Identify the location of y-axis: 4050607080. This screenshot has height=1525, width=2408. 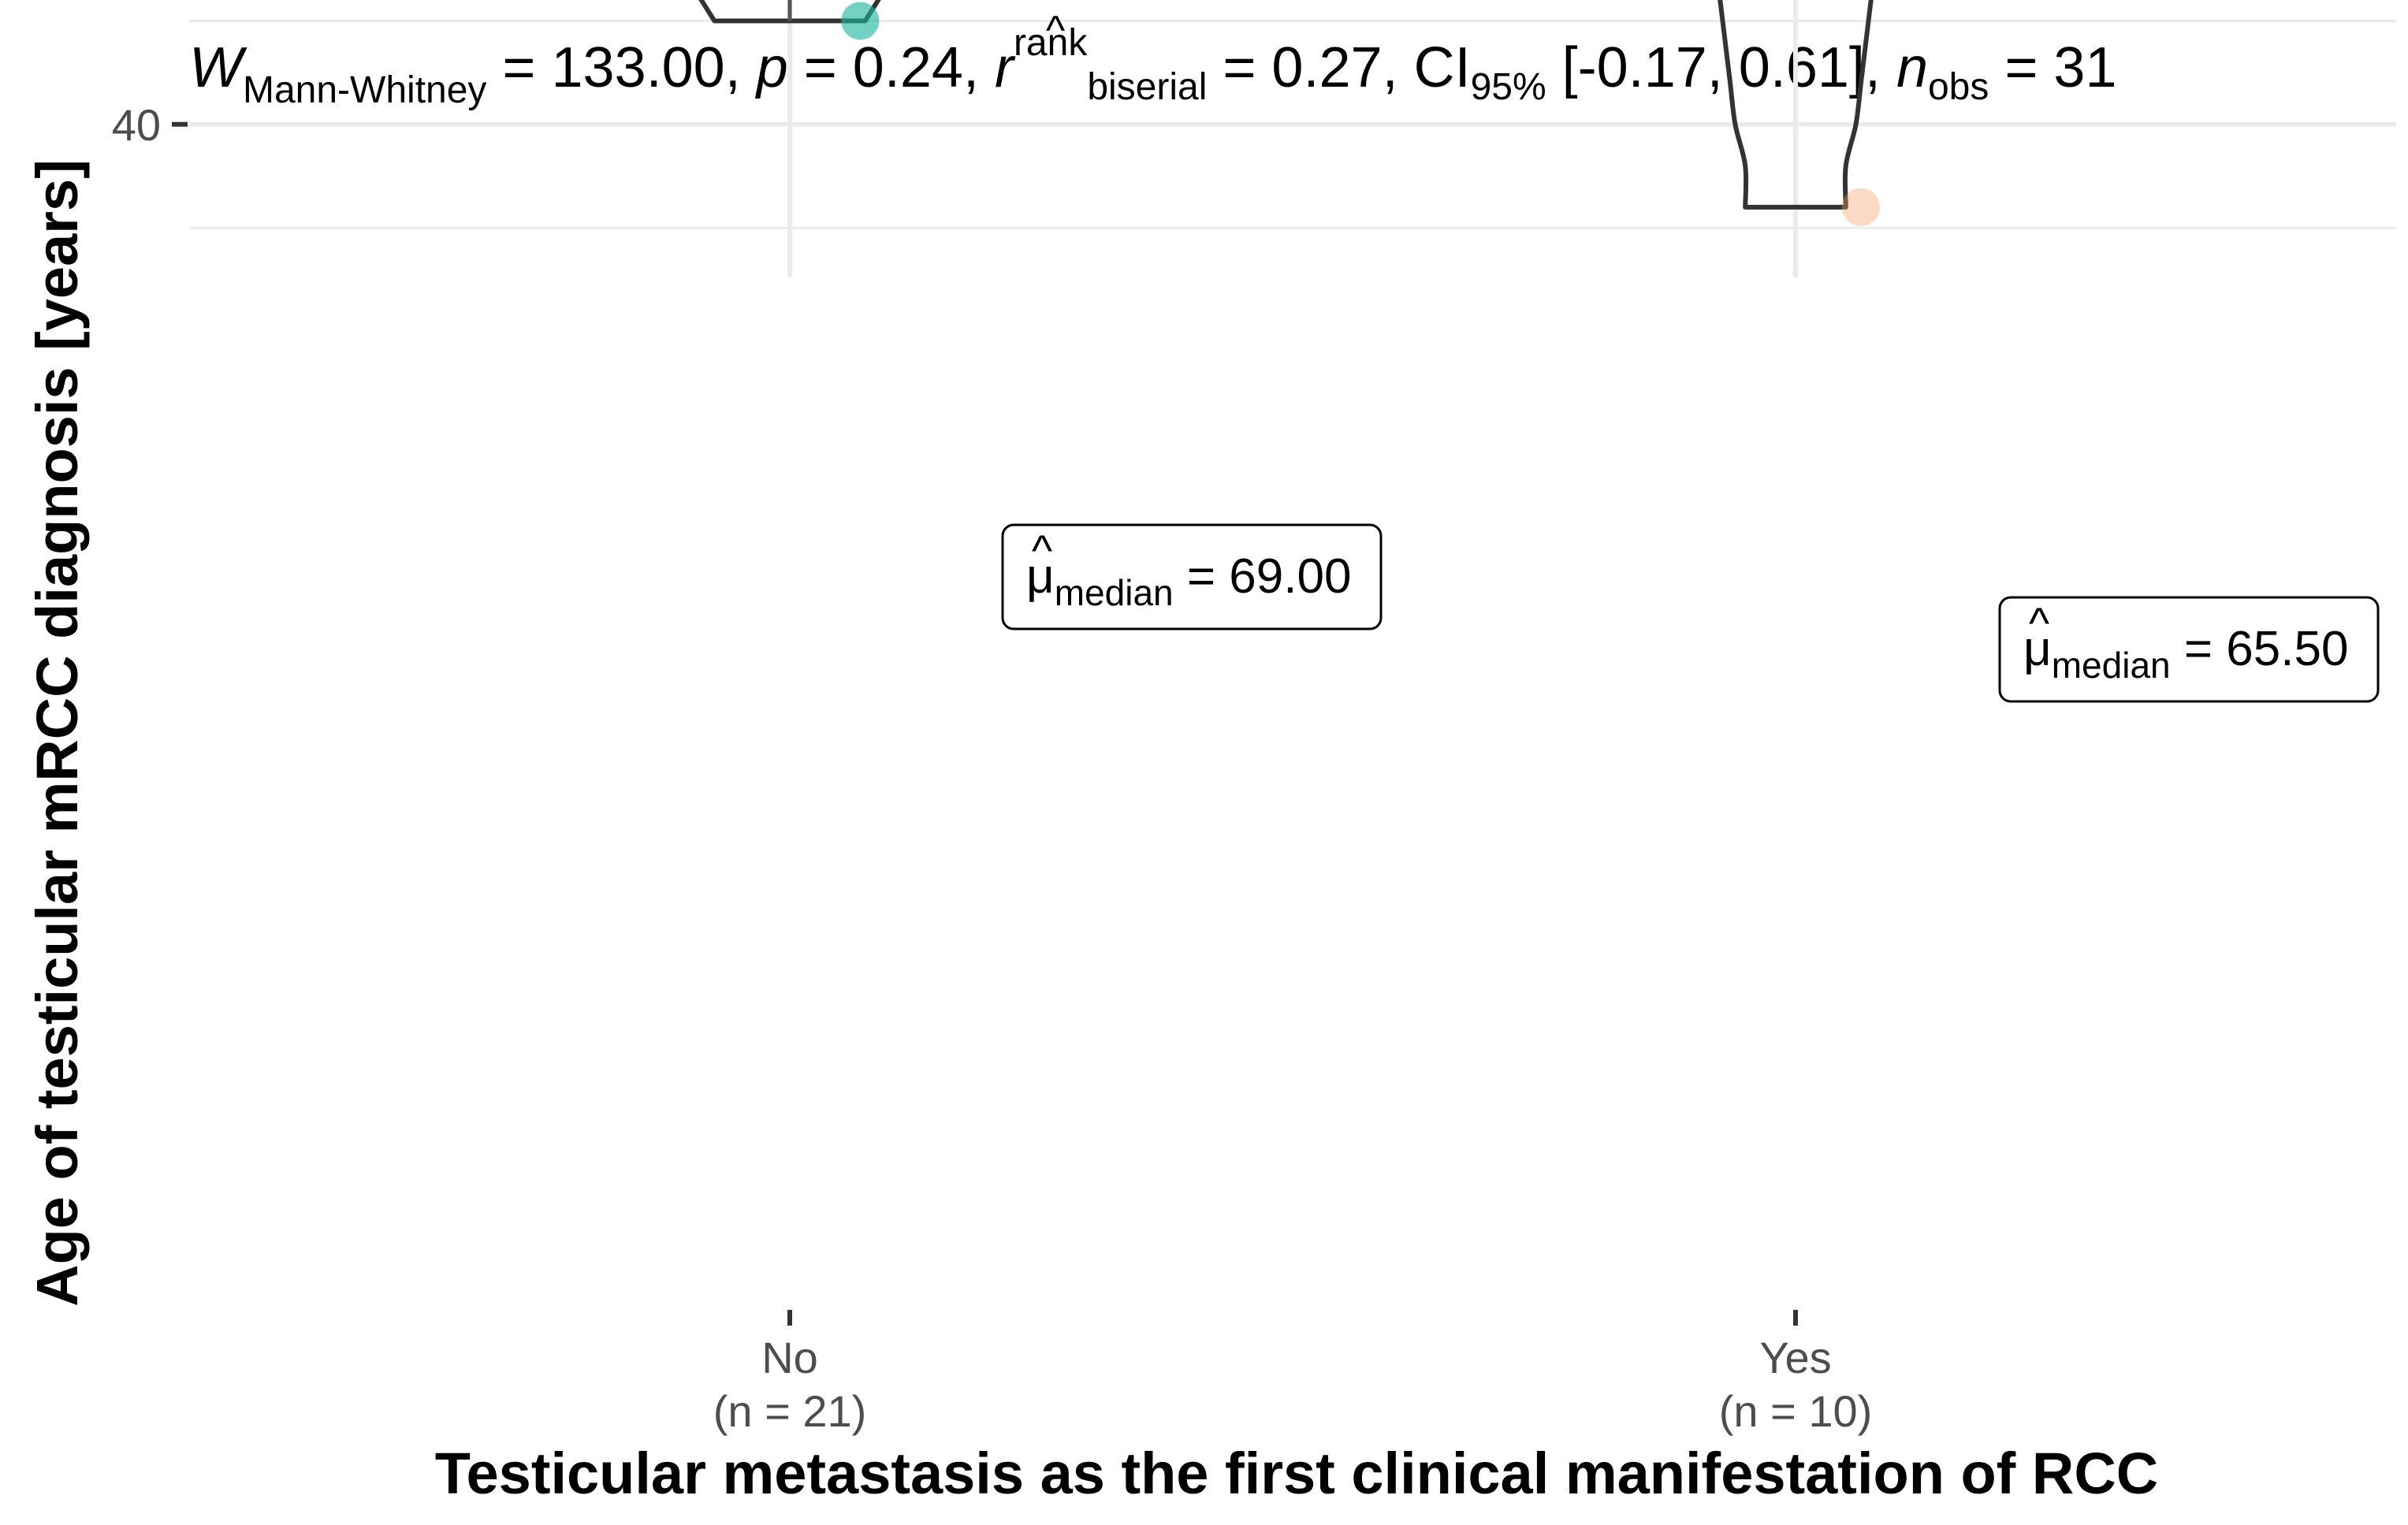
(150, 125).